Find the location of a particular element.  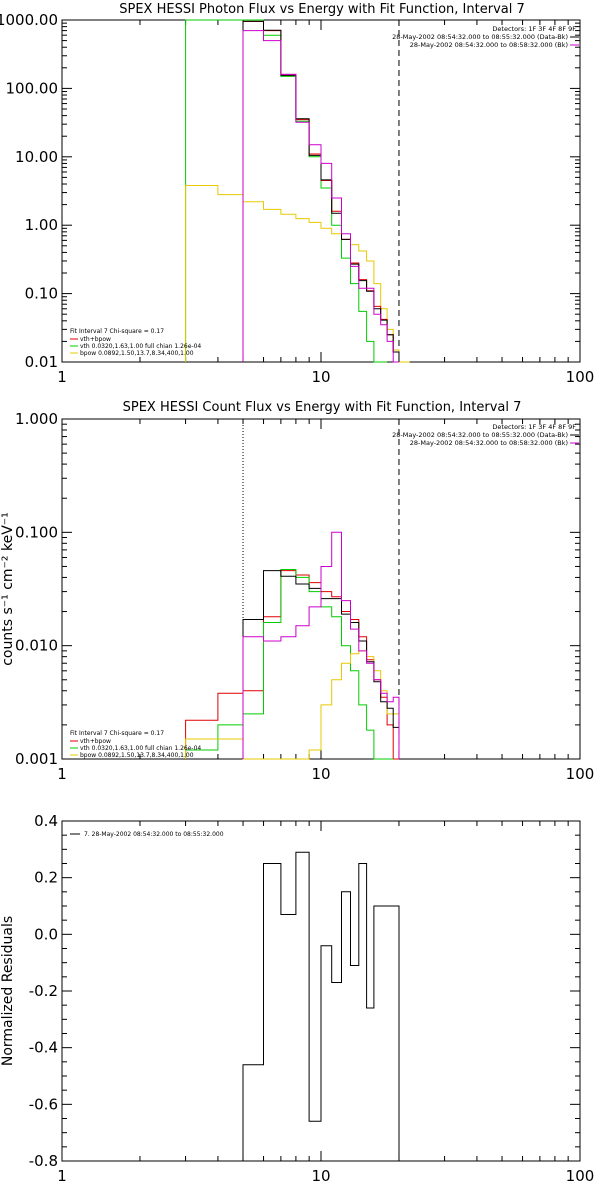

y-tick-label: -0.6 is located at coordinates (43, 1104).